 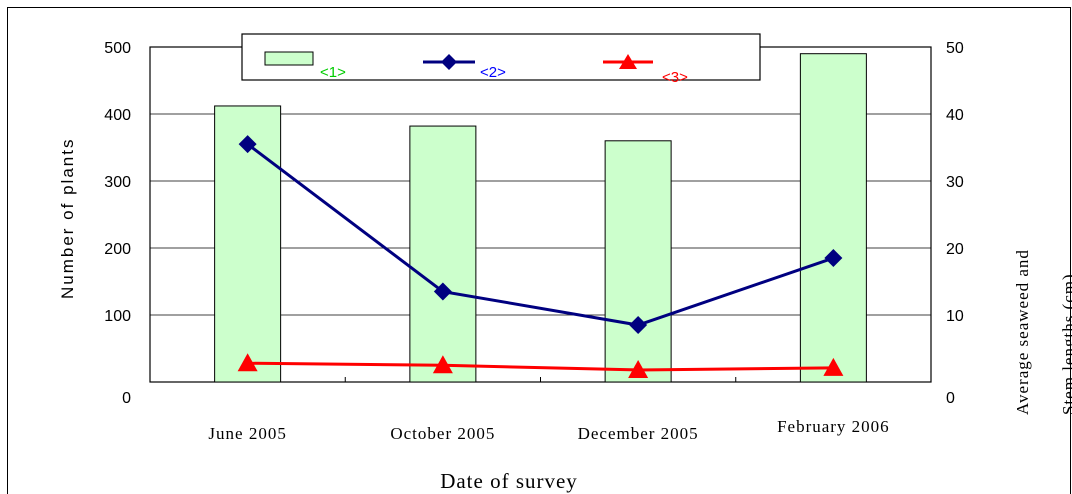 I want to click on y2-axis-label-line1: Average seaweed and, so click(x=1022, y=332).